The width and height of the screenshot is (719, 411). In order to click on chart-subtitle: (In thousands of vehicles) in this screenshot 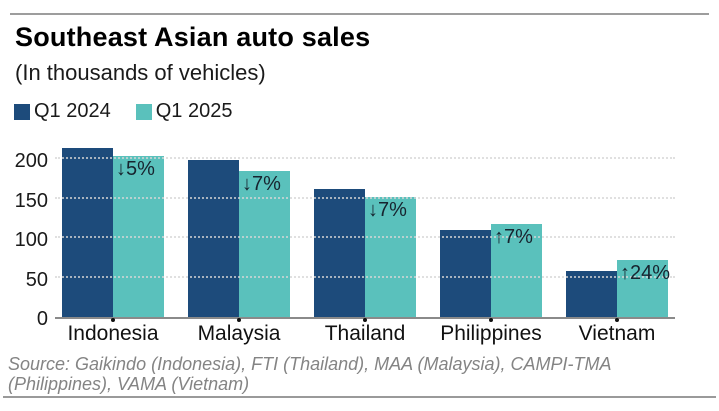, I will do `click(140, 72)`.